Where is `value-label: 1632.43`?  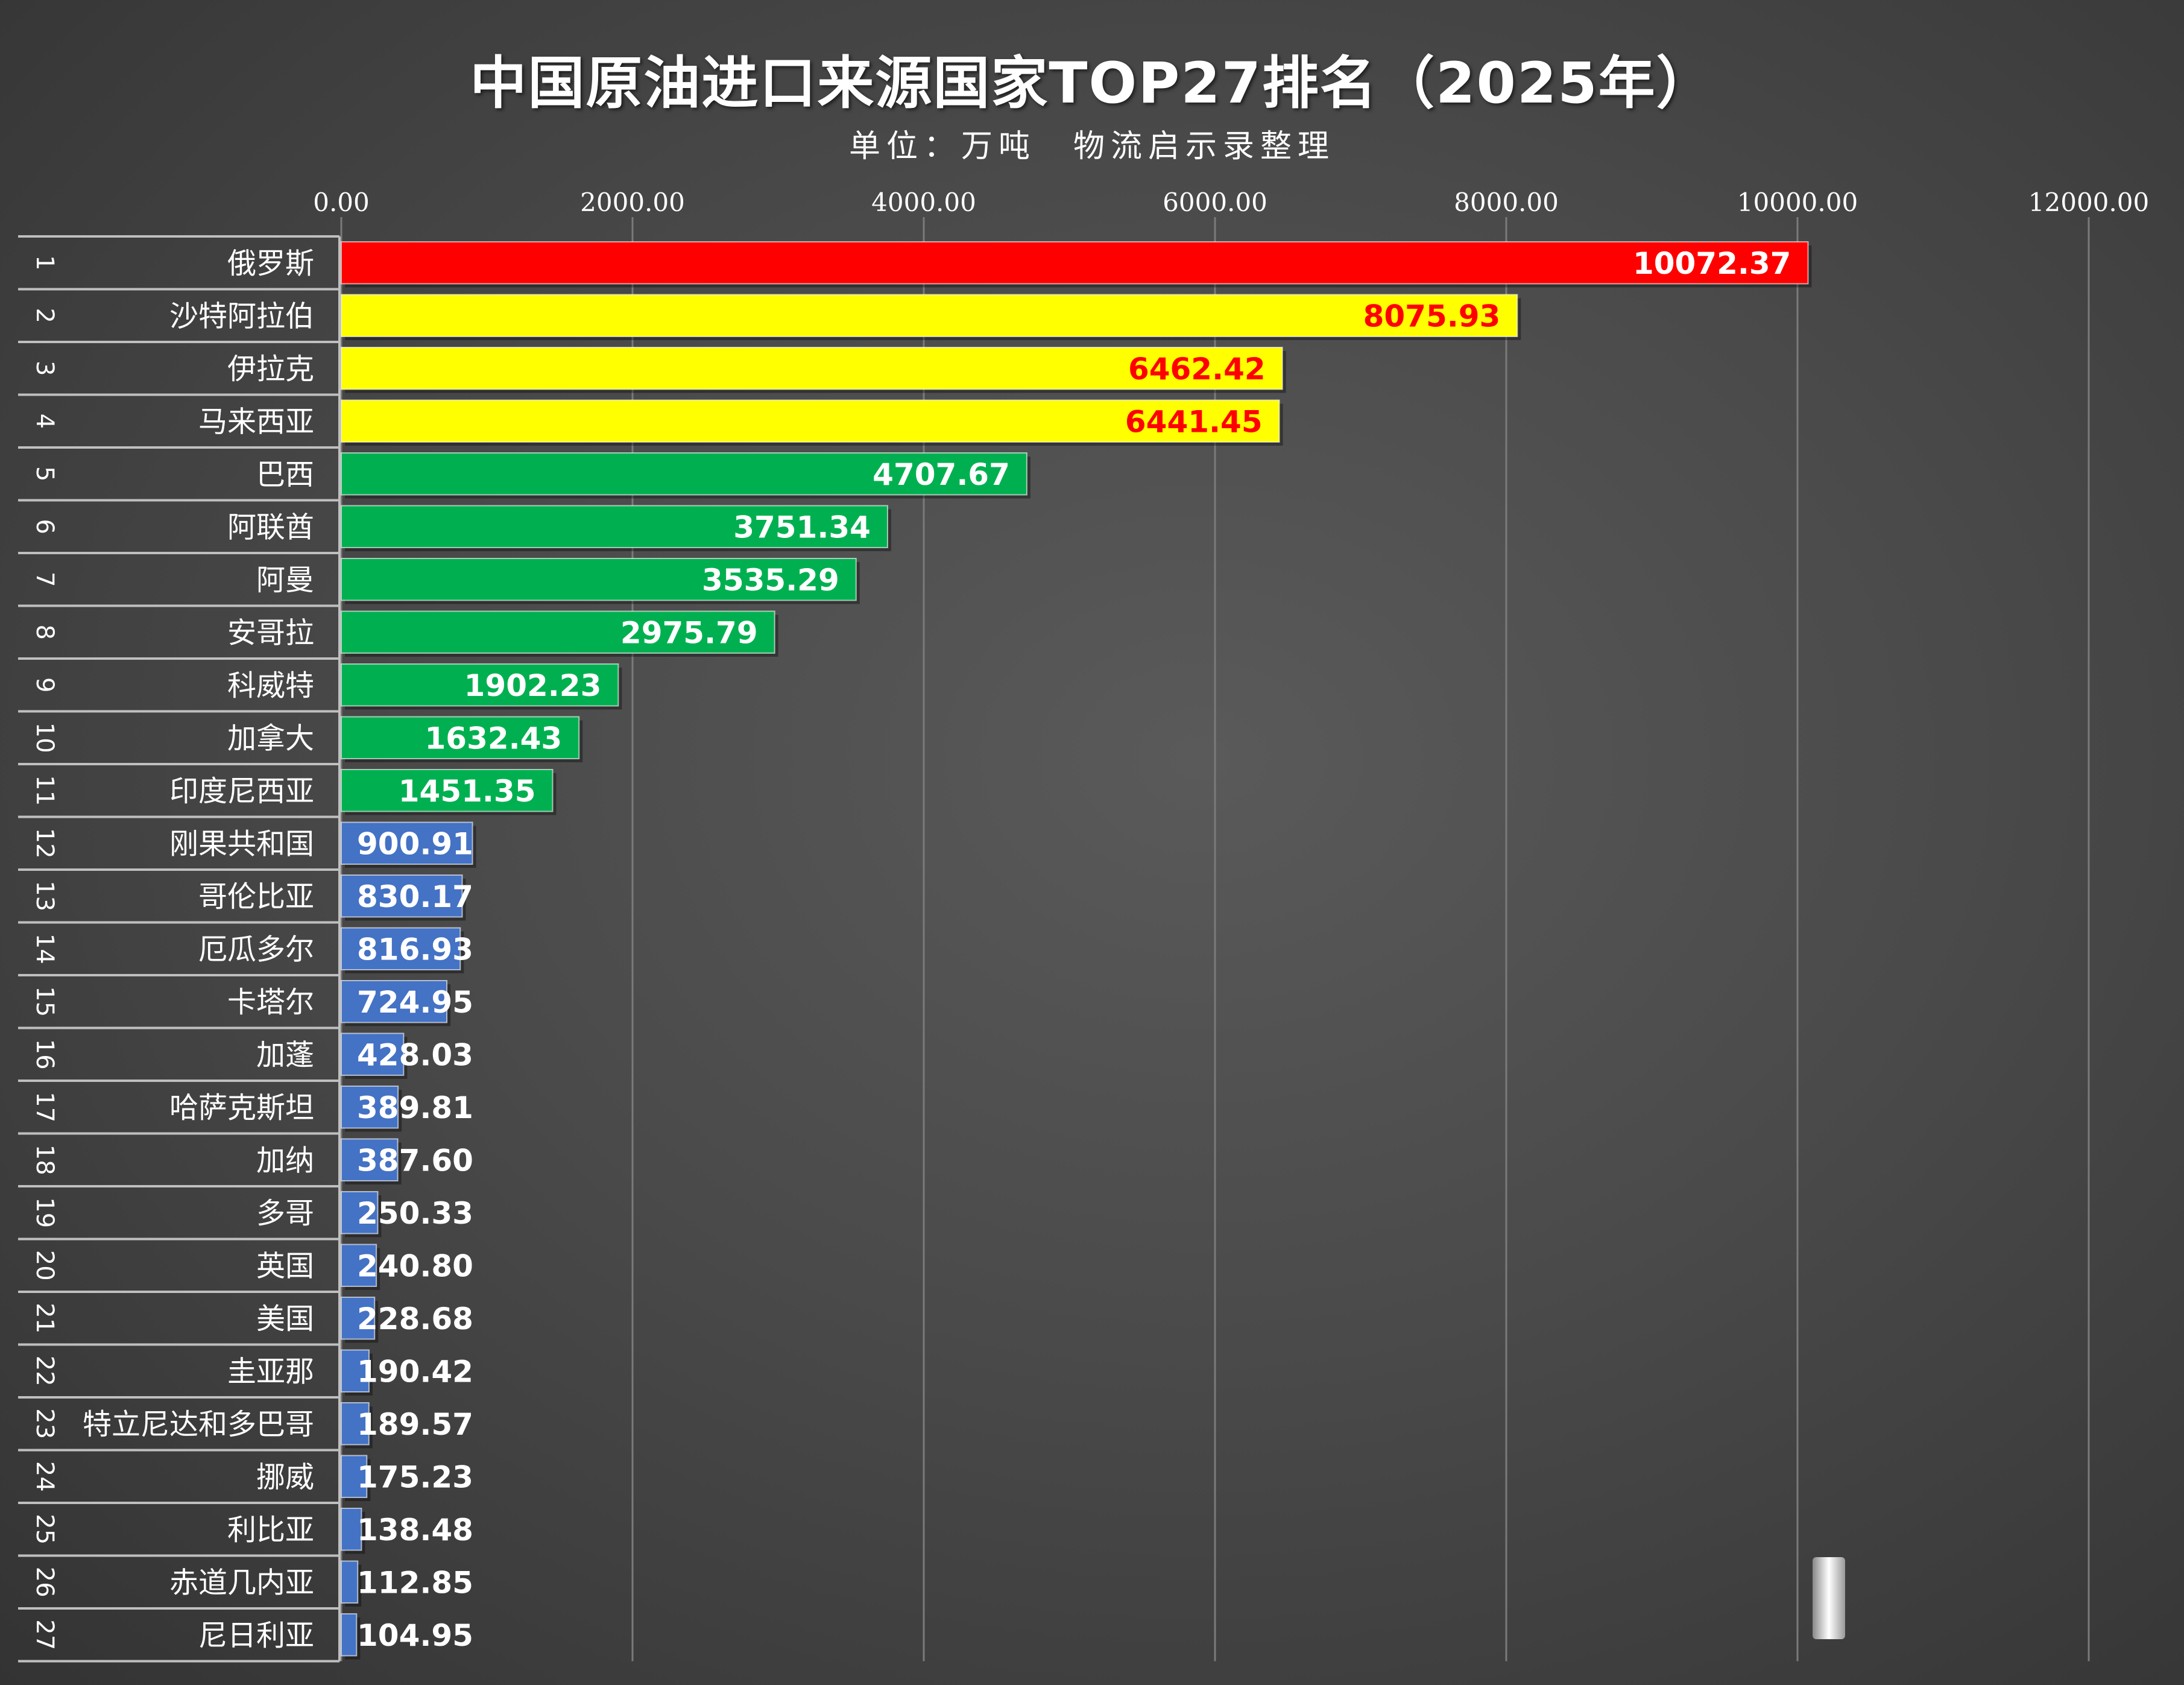 value-label: 1632.43 is located at coordinates (493, 738).